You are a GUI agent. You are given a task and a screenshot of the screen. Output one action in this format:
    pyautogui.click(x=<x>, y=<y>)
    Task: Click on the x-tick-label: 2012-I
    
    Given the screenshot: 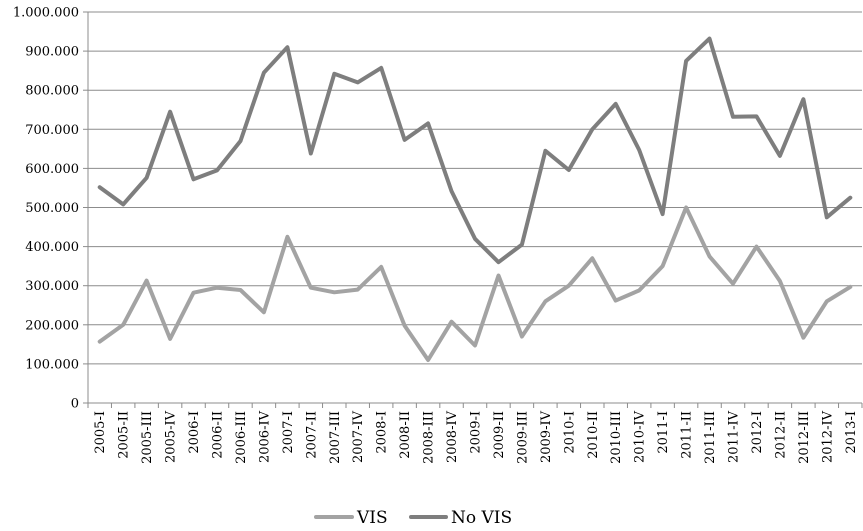 What is the action you would take?
    pyautogui.click(x=757, y=432)
    